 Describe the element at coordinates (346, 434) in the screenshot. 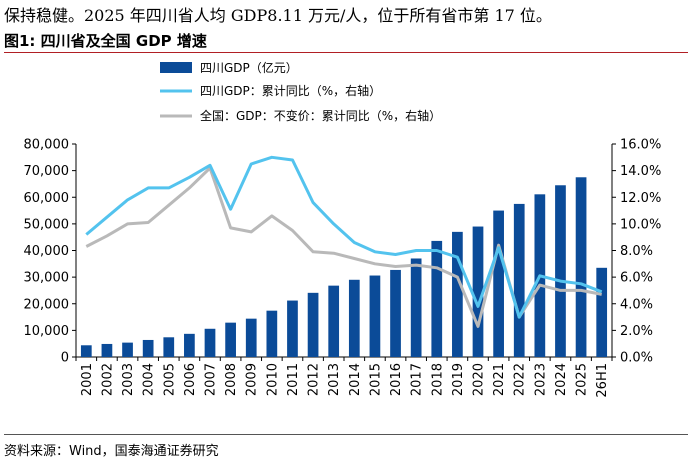

I see `source-divider` at that location.